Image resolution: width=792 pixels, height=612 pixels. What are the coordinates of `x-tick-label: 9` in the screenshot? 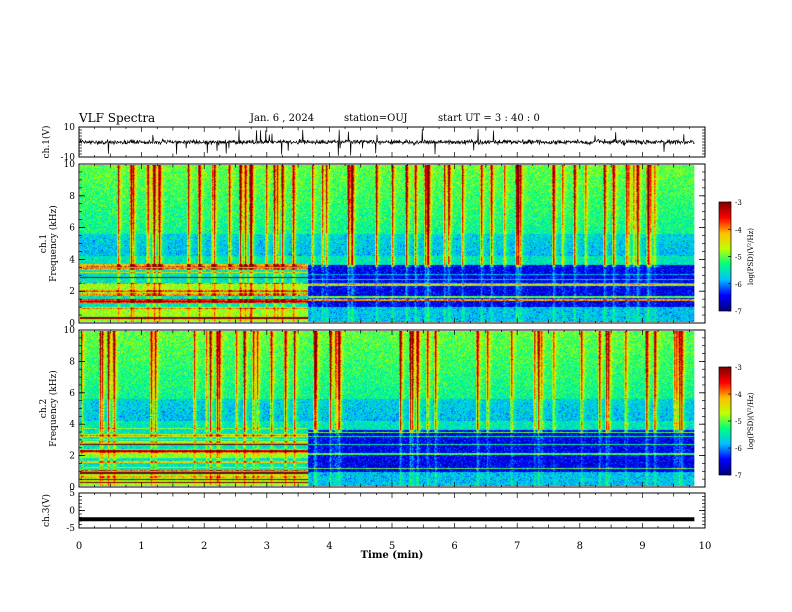 It's located at (642, 546).